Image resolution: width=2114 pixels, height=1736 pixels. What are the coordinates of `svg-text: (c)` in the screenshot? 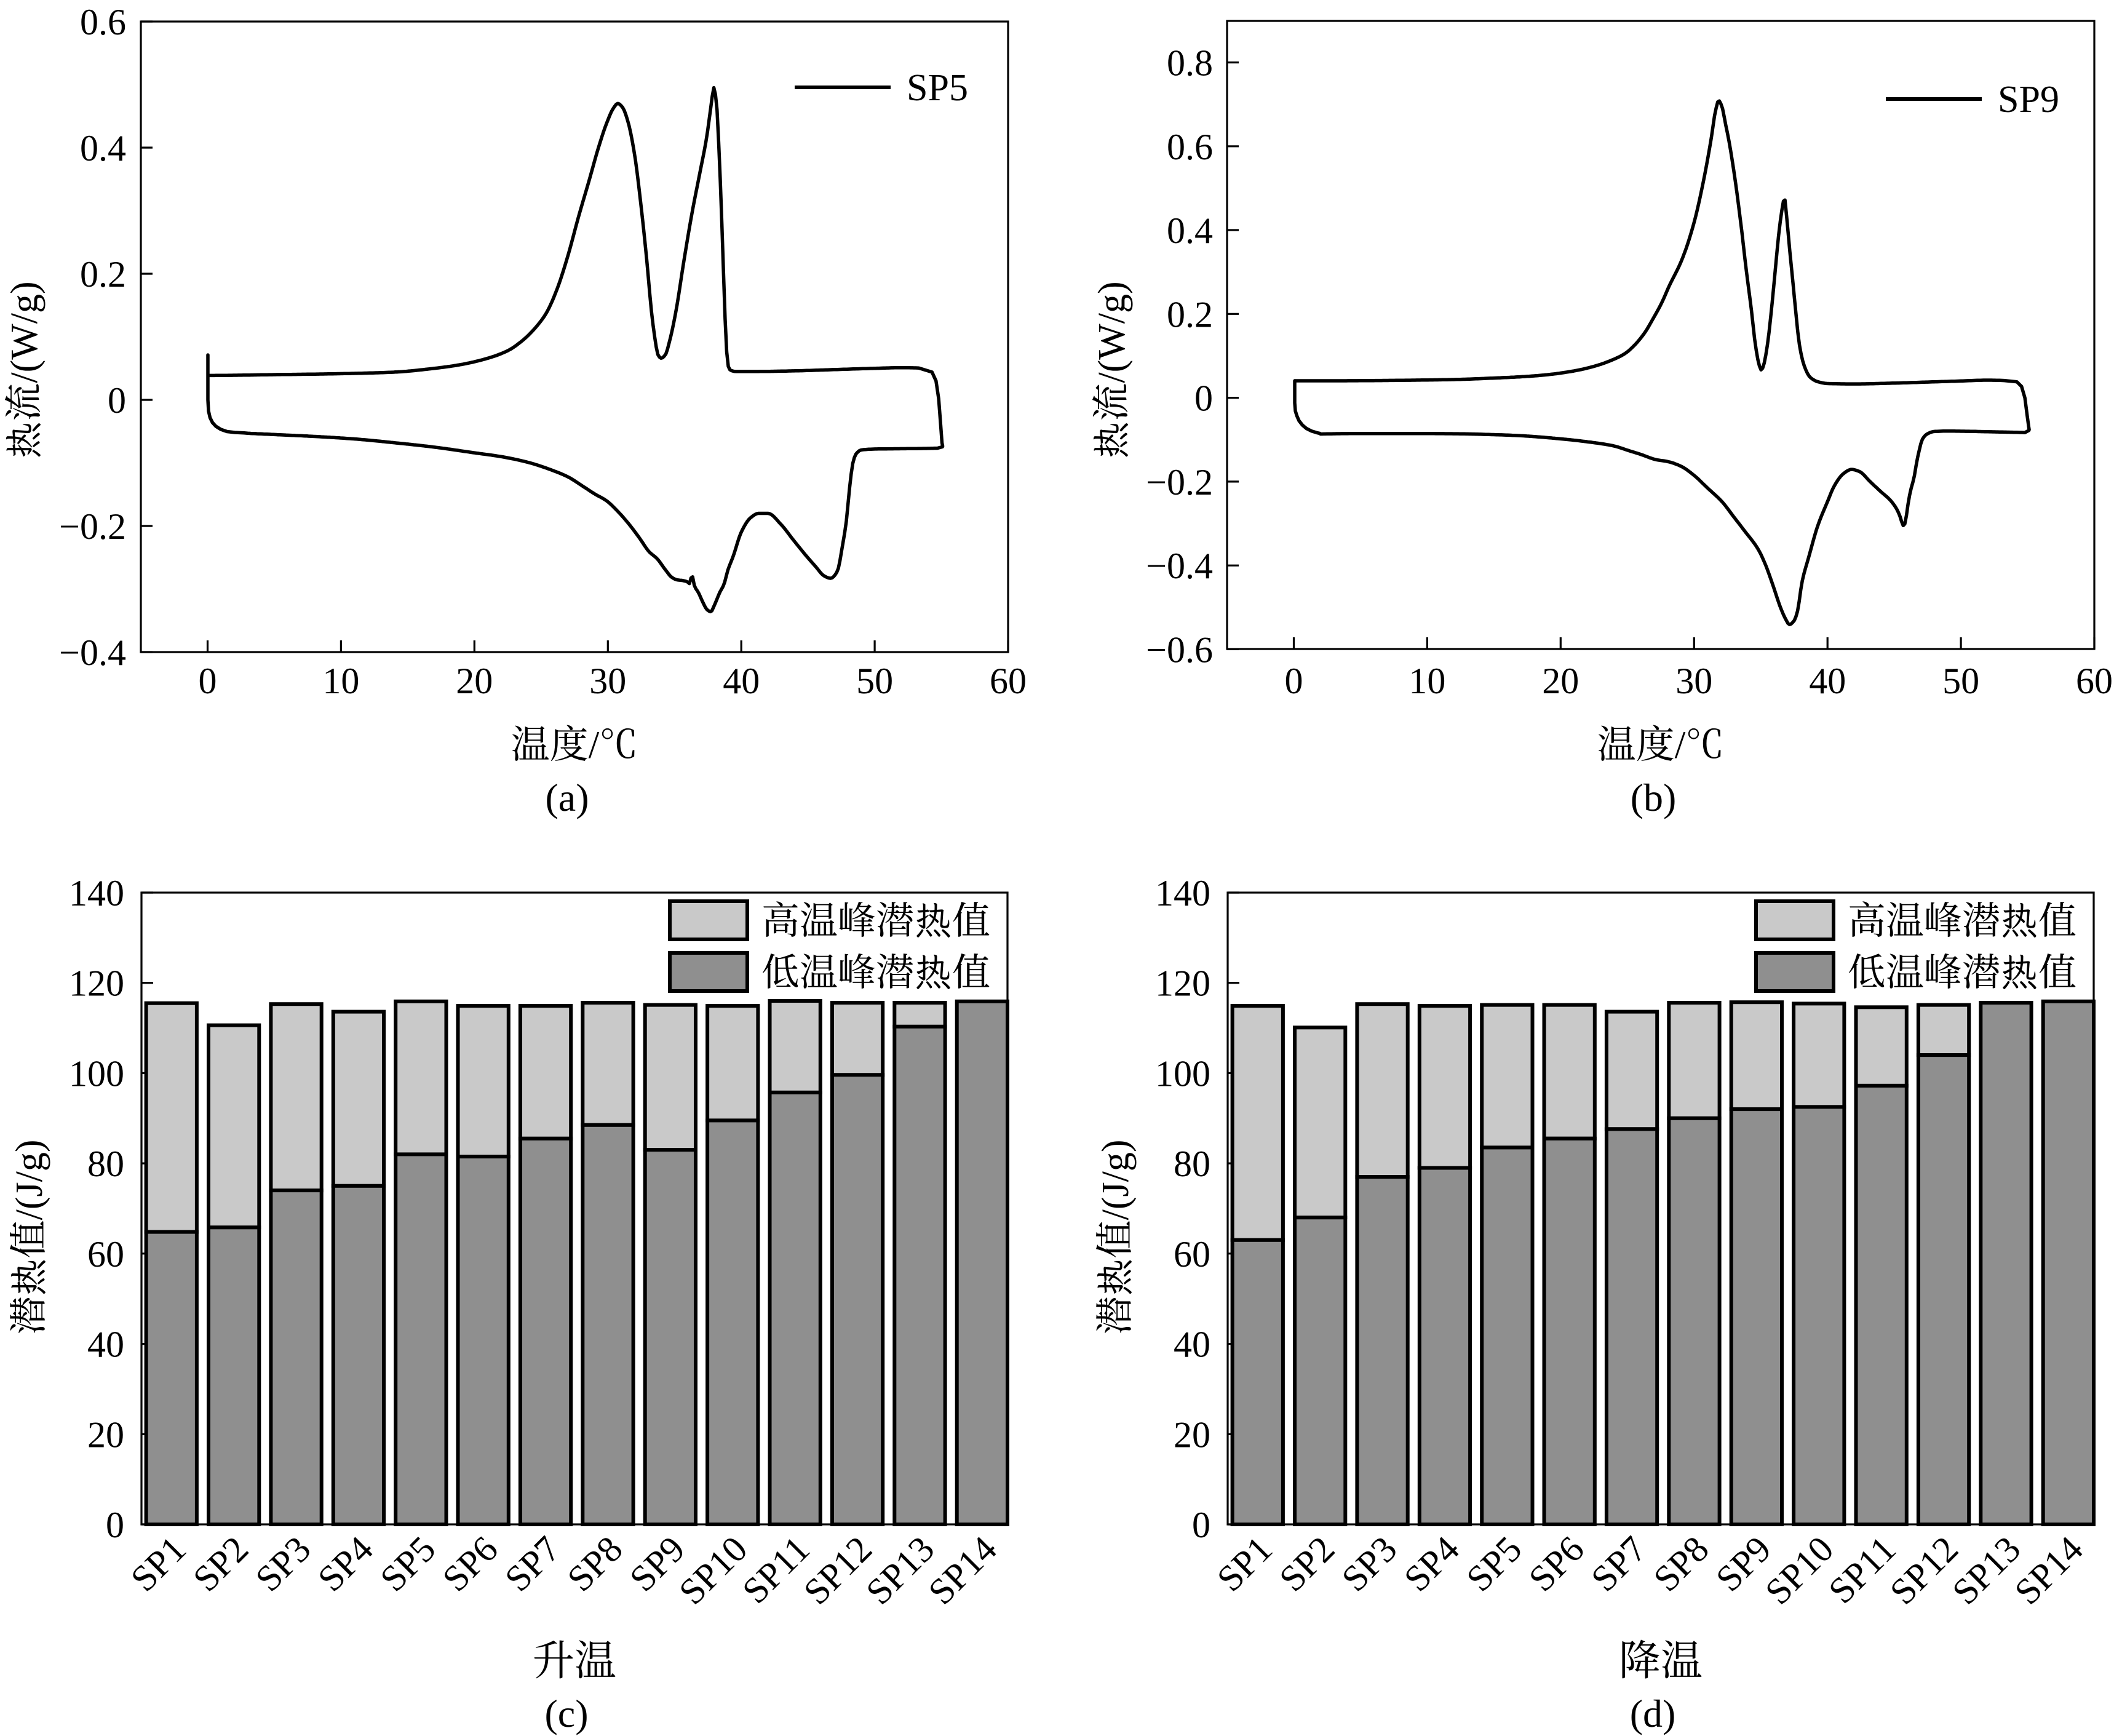 It's located at (566, 1713).